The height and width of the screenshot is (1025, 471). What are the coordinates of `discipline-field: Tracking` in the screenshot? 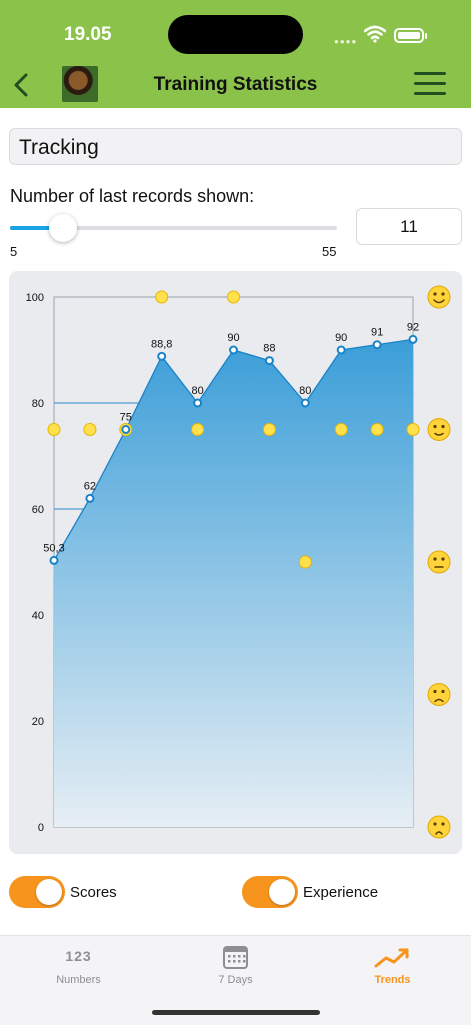 It's located at (235, 146).